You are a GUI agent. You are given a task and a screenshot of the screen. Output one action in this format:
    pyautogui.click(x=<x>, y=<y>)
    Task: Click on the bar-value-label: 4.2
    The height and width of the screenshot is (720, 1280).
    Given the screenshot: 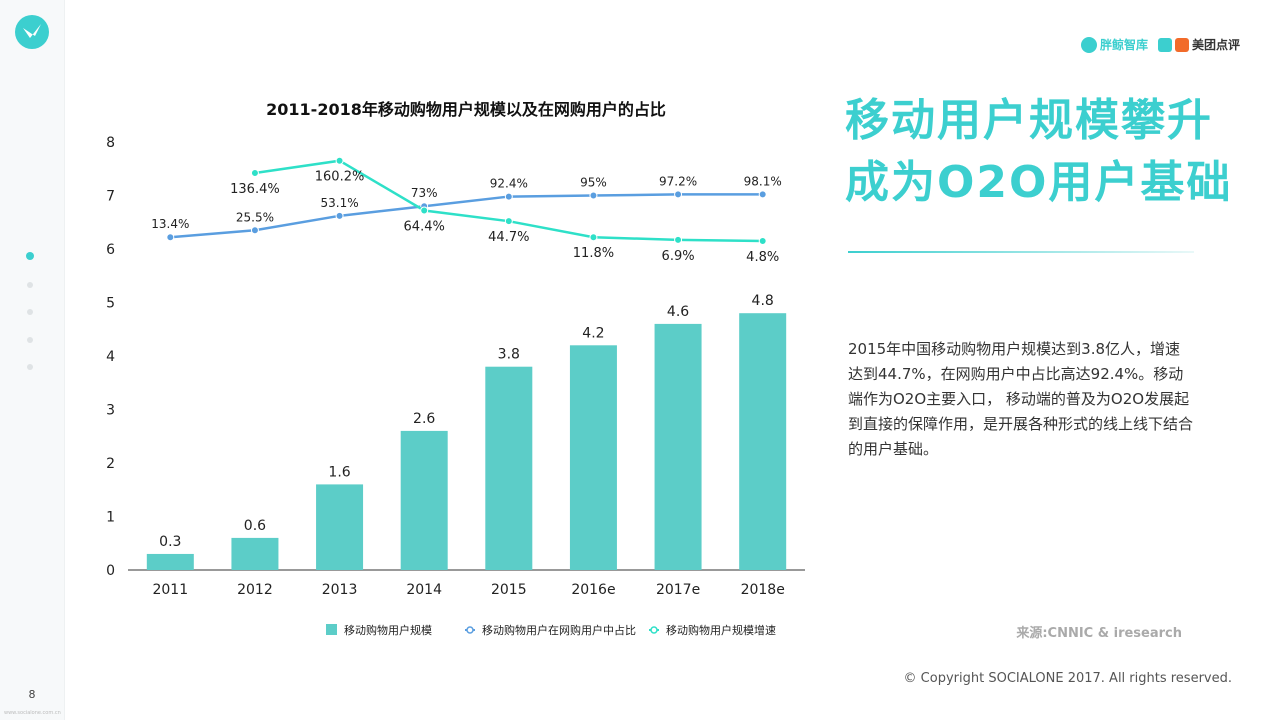 What is the action you would take?
    pyautogui.click(x=593, y=333)
    